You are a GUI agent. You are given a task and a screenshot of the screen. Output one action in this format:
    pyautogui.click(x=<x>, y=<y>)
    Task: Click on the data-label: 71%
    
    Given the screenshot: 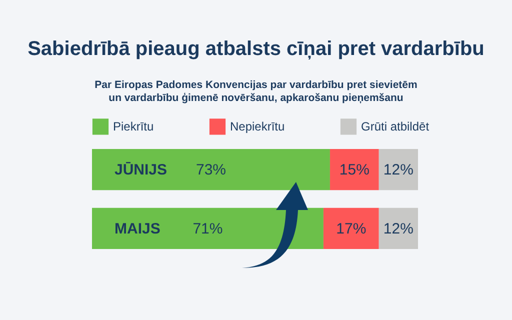 What is the action you would take?
    pyautogui.click(x=207, y=229)
    